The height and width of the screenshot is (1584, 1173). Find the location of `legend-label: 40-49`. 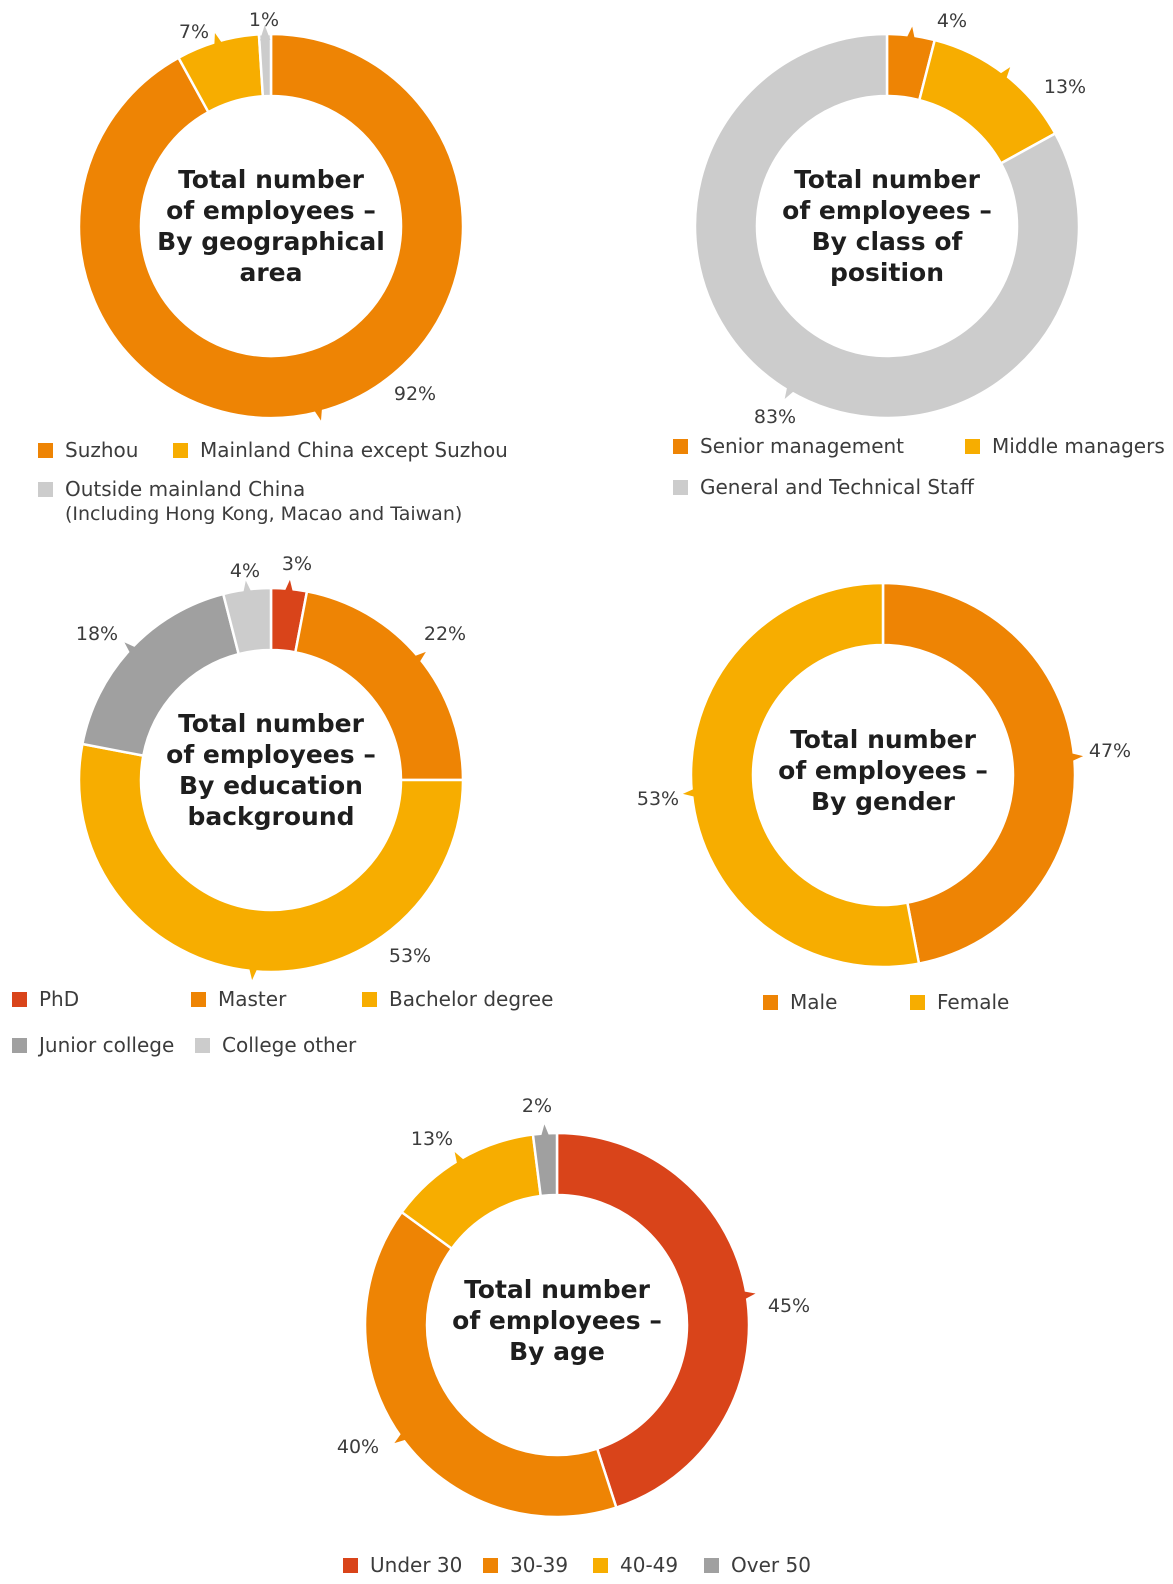

legend-label: 40-49 is located at coordinates (649, 1565).